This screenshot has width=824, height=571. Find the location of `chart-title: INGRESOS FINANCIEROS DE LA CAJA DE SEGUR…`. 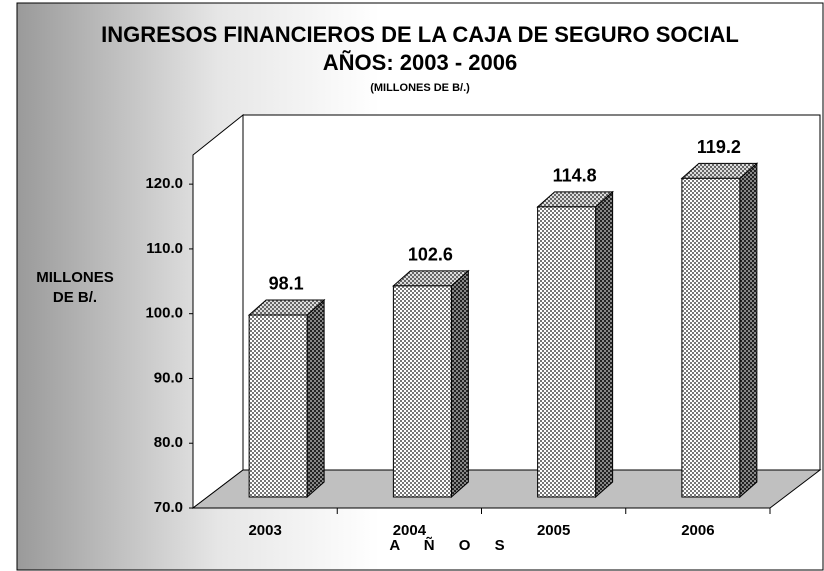

chart-title: INGRESOS FINANCIEROS DE LA CAJA DE SEGUR… is located at coordinates (420, 34).